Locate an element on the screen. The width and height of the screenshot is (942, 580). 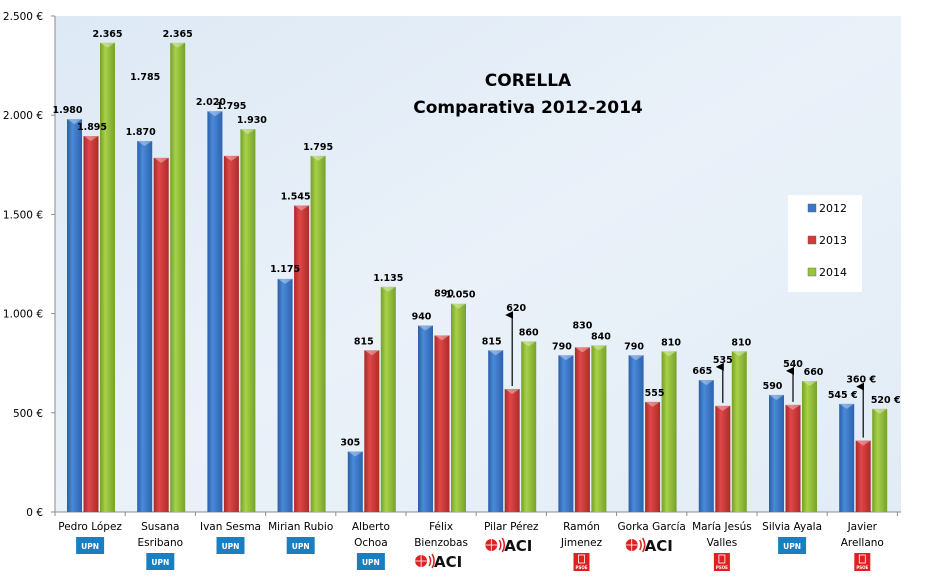
data-label-2013: 1.545 is located at coordinates (296, 196).